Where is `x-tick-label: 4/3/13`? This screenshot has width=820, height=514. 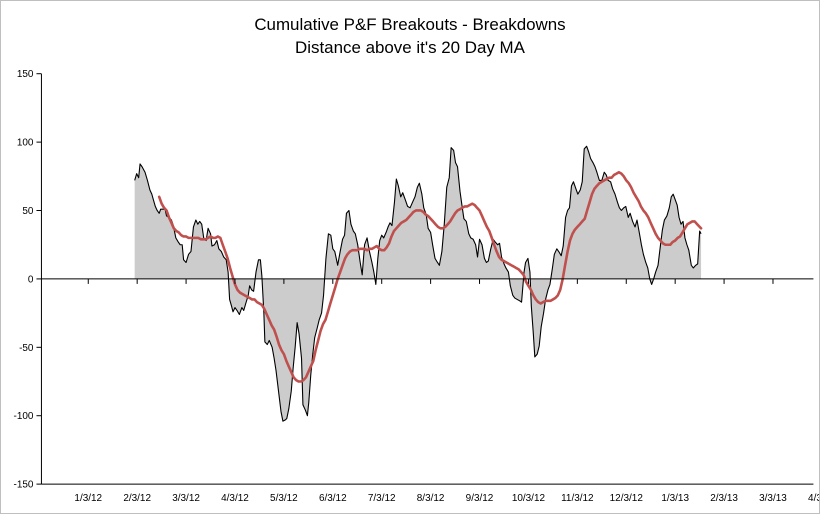
x-tick-label: 4/3/13 is located at coordinates (814, 498).